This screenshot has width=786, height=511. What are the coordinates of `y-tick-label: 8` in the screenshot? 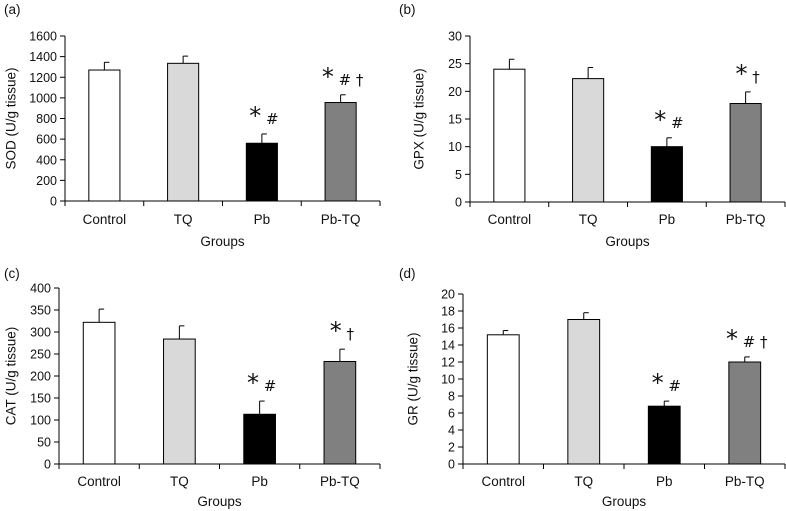 It's located at (451, 397).